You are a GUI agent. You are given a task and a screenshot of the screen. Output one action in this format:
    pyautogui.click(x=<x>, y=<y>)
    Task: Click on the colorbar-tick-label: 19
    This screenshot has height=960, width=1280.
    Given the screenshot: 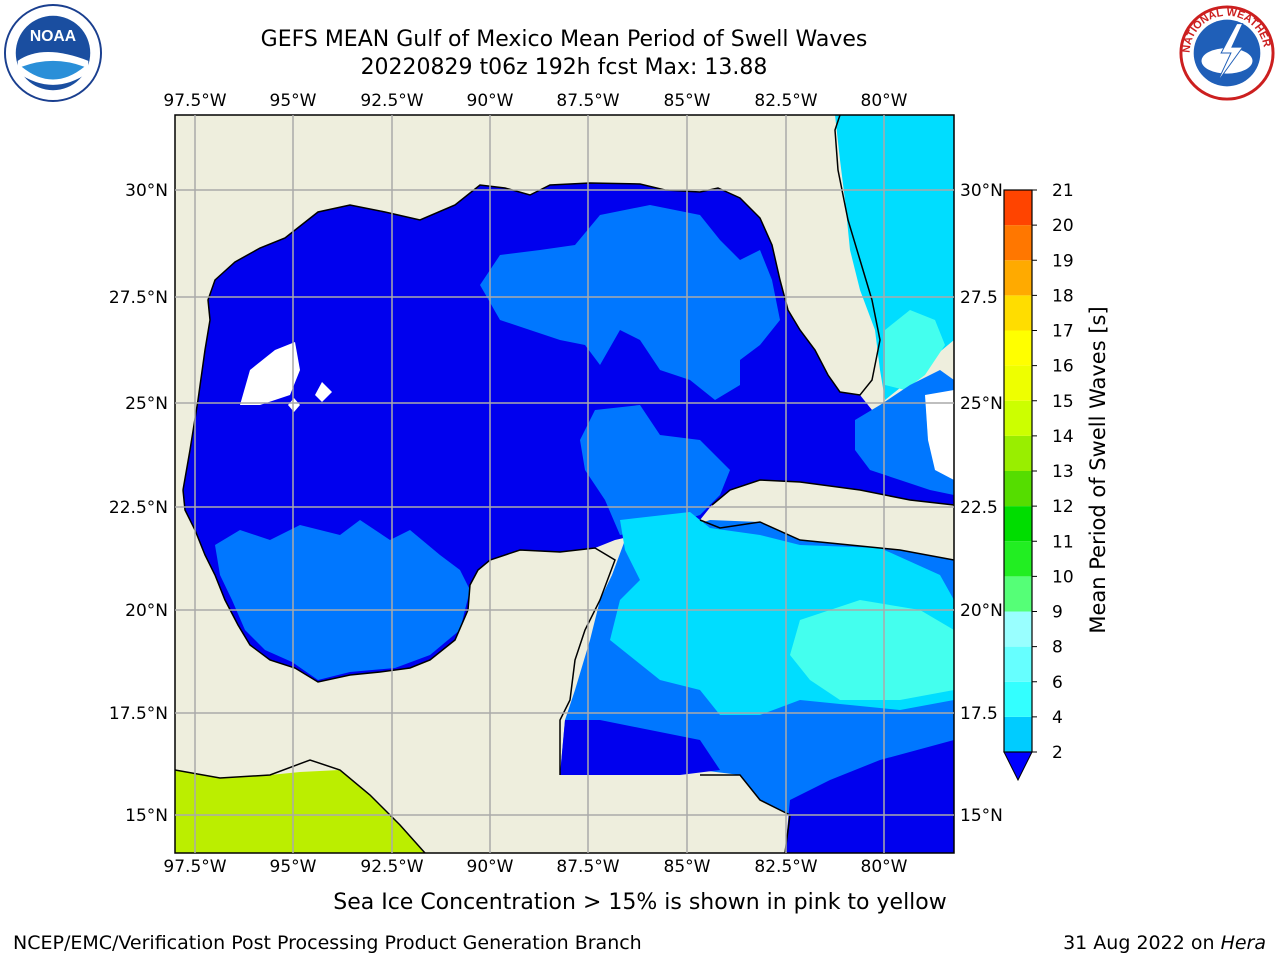 What is the action you would take?
    pyautogui.click(x=1063, y=261)
    